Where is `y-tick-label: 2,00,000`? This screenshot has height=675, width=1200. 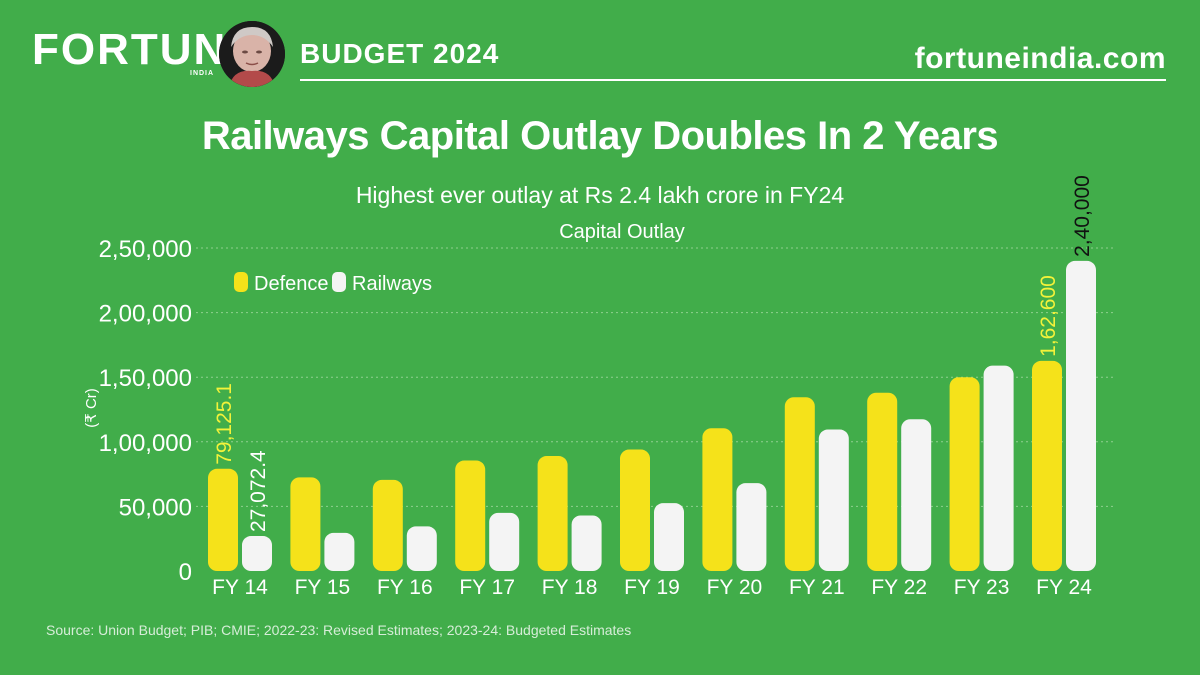
y-tick-label: 2,00,000 is located at coordinates (145, 314).